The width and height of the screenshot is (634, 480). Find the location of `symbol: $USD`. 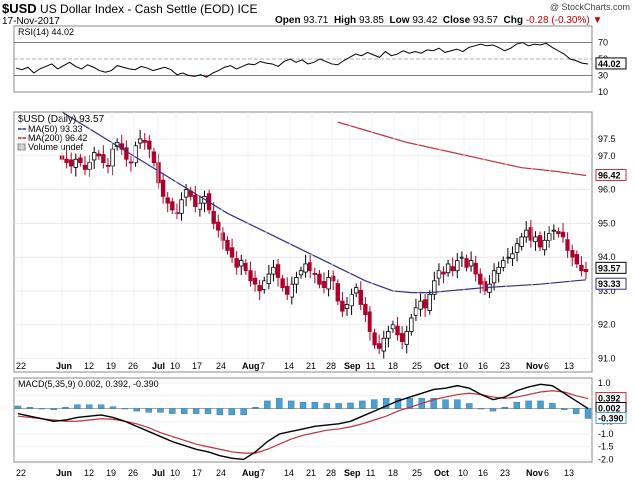

symbol: $USD is located at coordinates (19, 8).